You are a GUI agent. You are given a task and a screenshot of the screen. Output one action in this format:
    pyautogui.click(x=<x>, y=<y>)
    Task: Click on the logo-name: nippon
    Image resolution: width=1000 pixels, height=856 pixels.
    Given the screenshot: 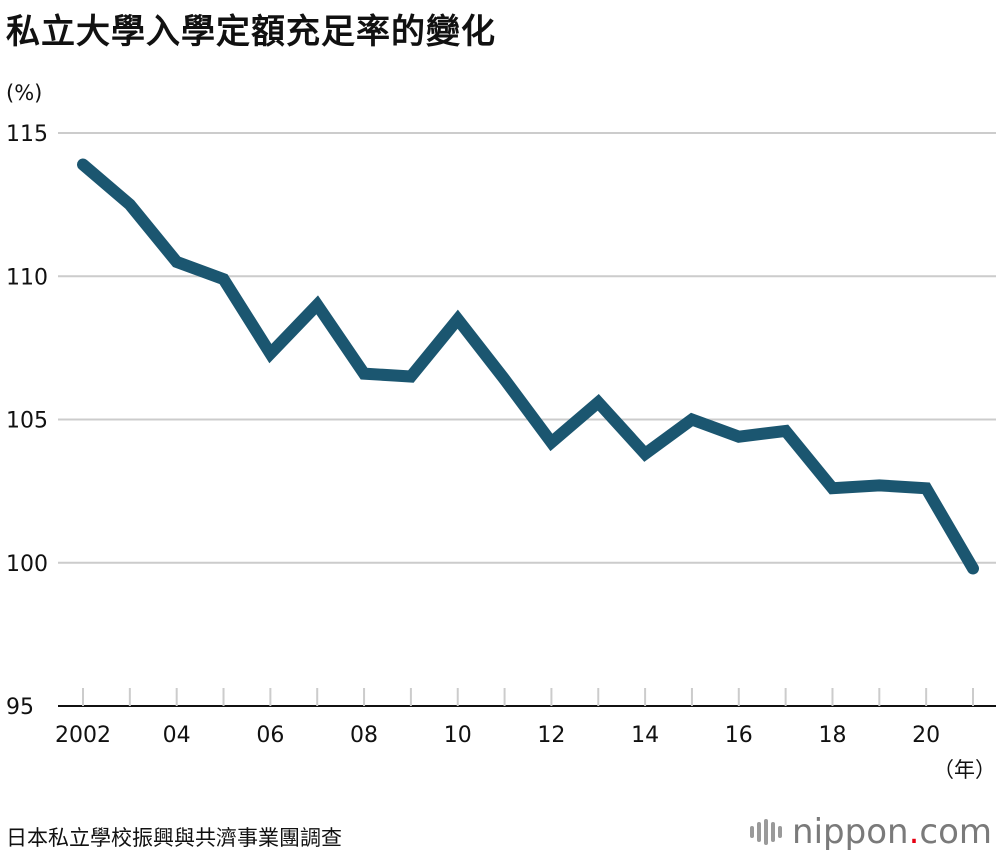 What is the action you would take?
    pyautogui.click(x=850, y=832)
    